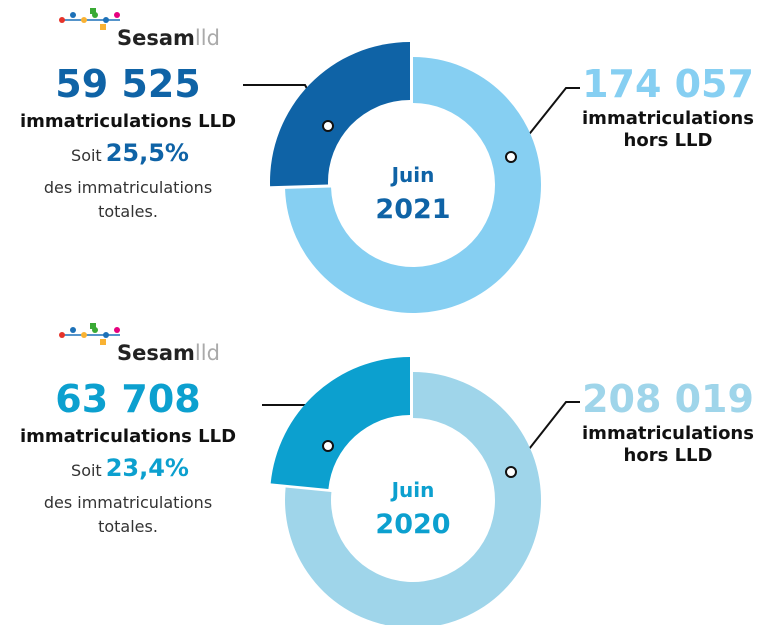 This screenshot has height=625, width=766. What do you see at coordinates (413, 524) in the screenshot?
I see `center-year: 2020` at bounding box center [413, 524].